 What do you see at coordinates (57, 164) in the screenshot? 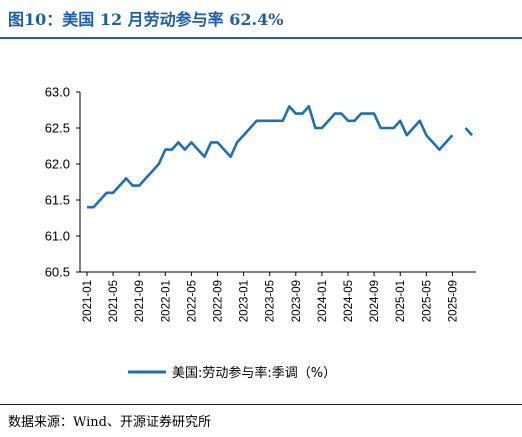
I see `y-tick-label: 62.0` at bounding box center [57, 164].